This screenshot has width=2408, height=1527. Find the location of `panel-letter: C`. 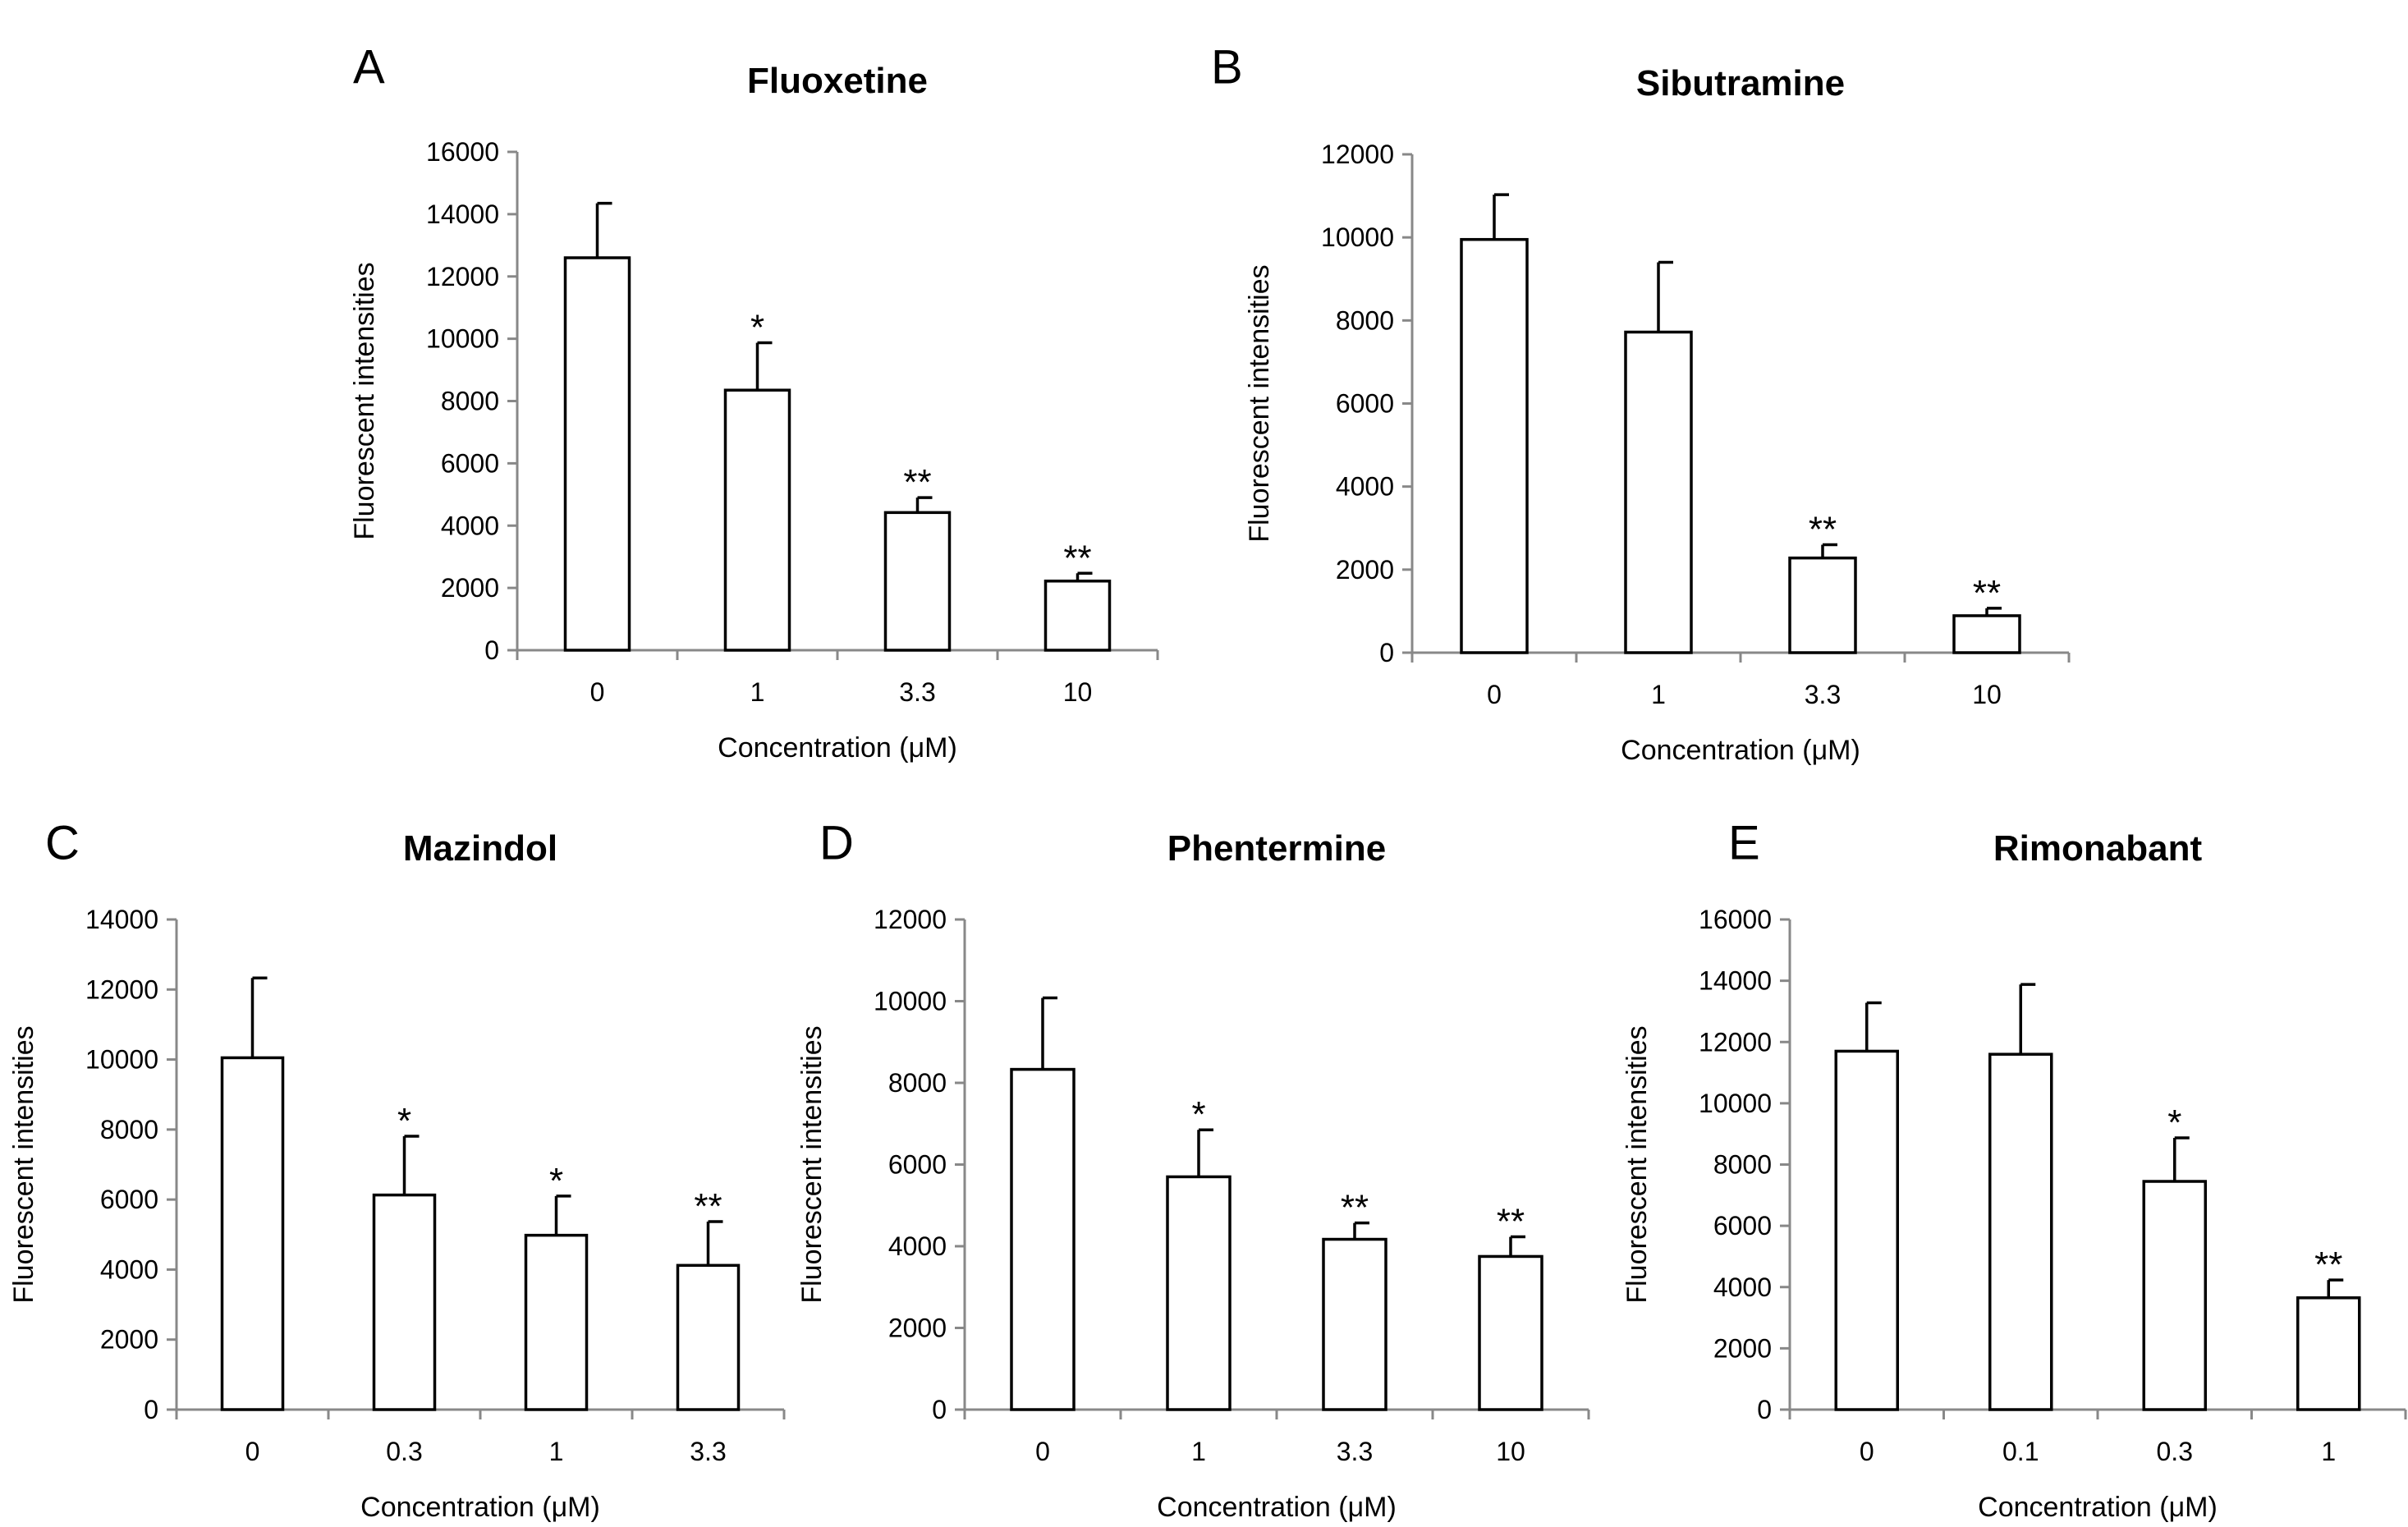

panel-letter: C is located at coordinates (62, 843).